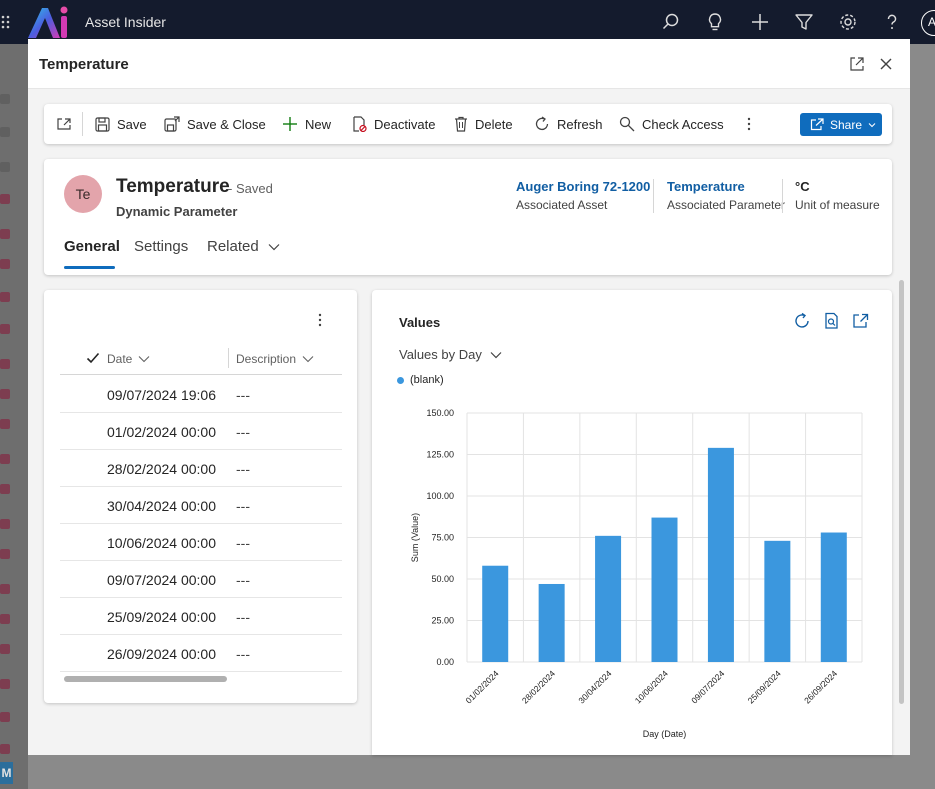  I want to click on save-close-icon, so click(172, 124).